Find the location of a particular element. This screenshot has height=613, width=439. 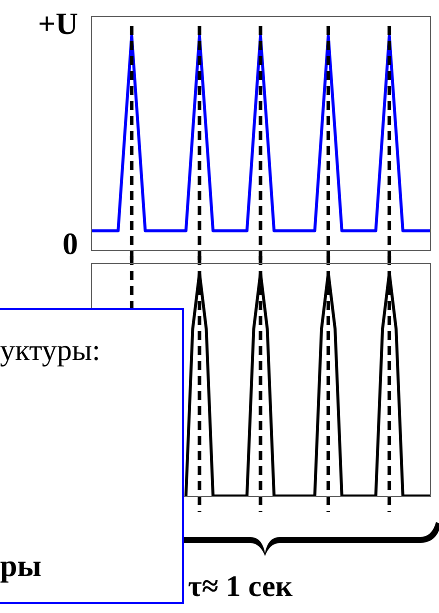

text: τ≈ 1 сек is located at coordinates (240, 587).